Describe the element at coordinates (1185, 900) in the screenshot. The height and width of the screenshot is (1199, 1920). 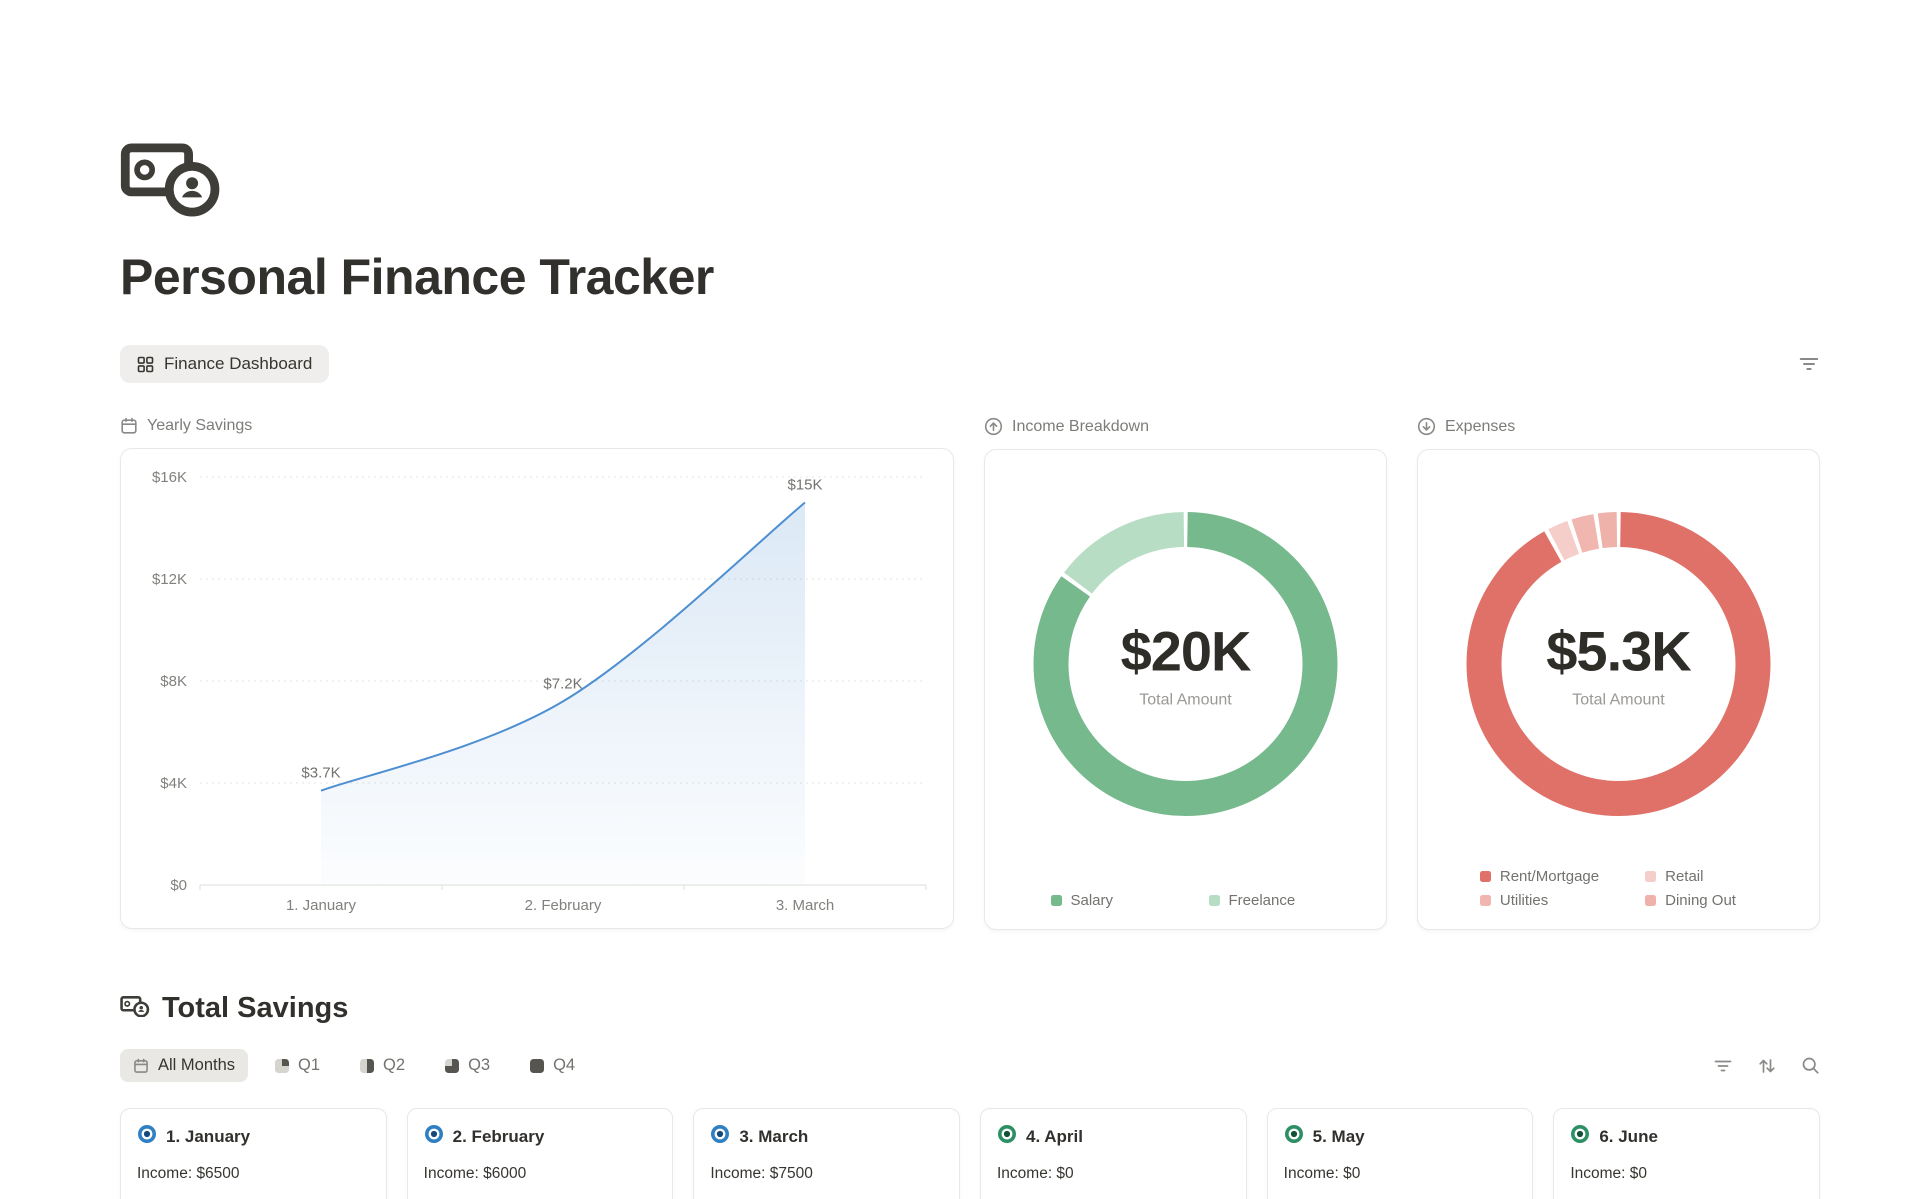
I see `income-legend: Salary Freelance` at that location.